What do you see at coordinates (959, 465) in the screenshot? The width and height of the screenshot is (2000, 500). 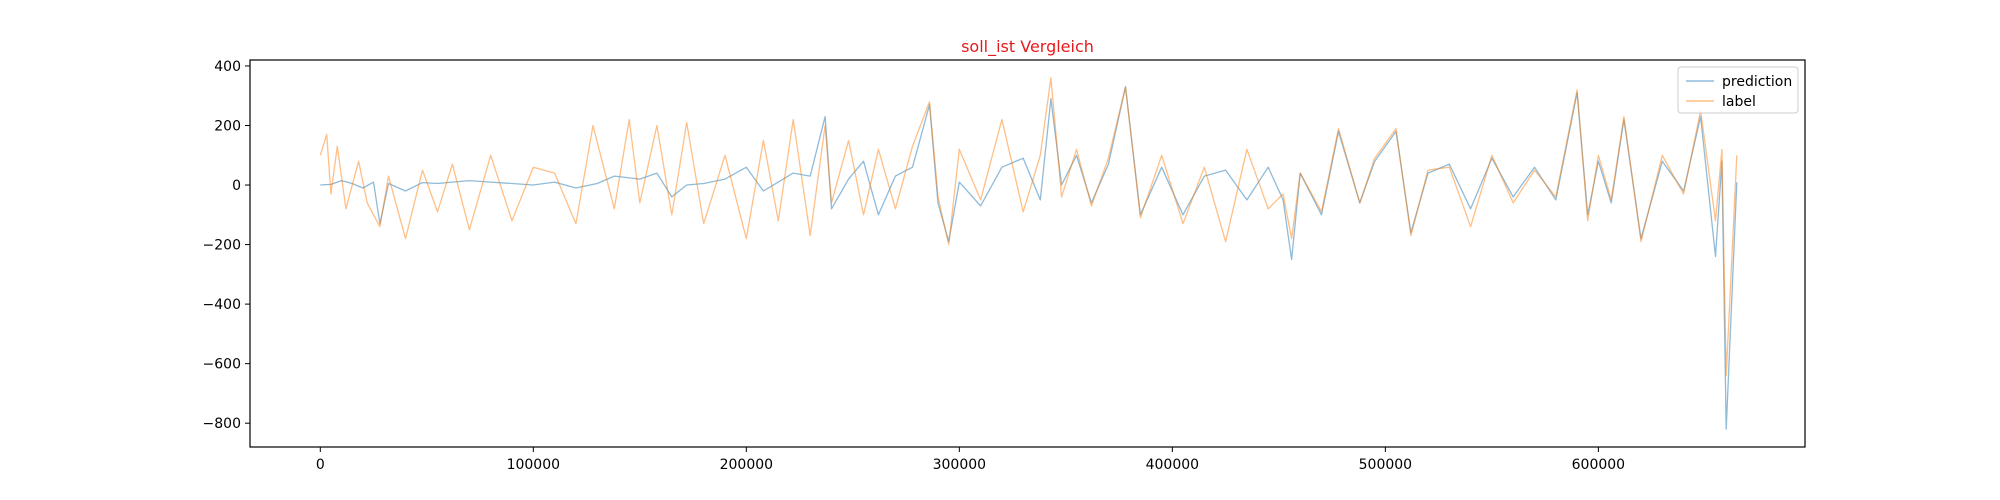 I see `x-tick-label: 300000` at bounding box center [959, 465].